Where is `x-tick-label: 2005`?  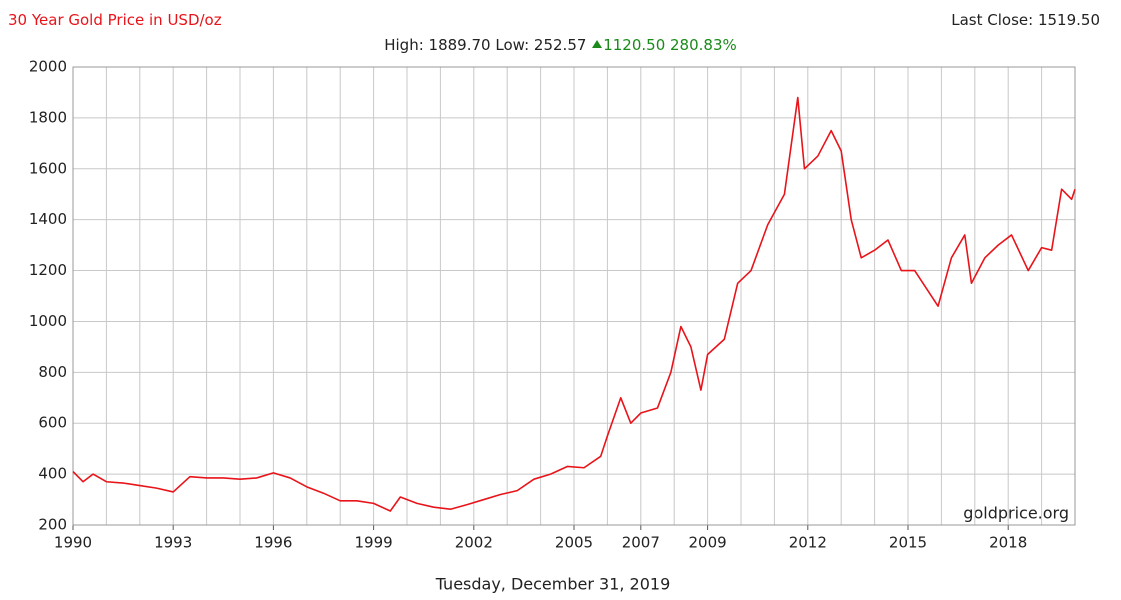 x-tick-label: 2005 is located at coordinates (574, 543).